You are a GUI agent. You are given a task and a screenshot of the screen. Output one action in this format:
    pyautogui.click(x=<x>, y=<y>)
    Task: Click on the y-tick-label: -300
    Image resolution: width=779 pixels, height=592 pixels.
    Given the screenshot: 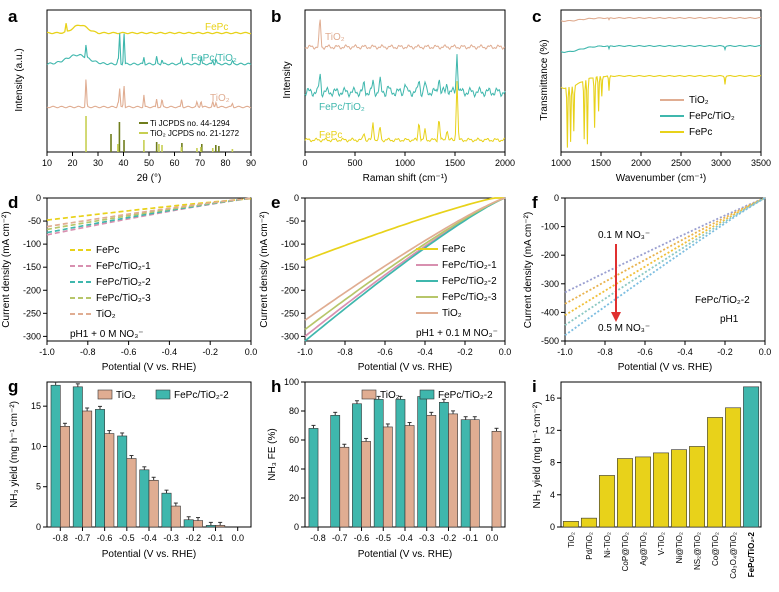 What is the action you would take?
    pyautogui.click(x=290, y=336)
    